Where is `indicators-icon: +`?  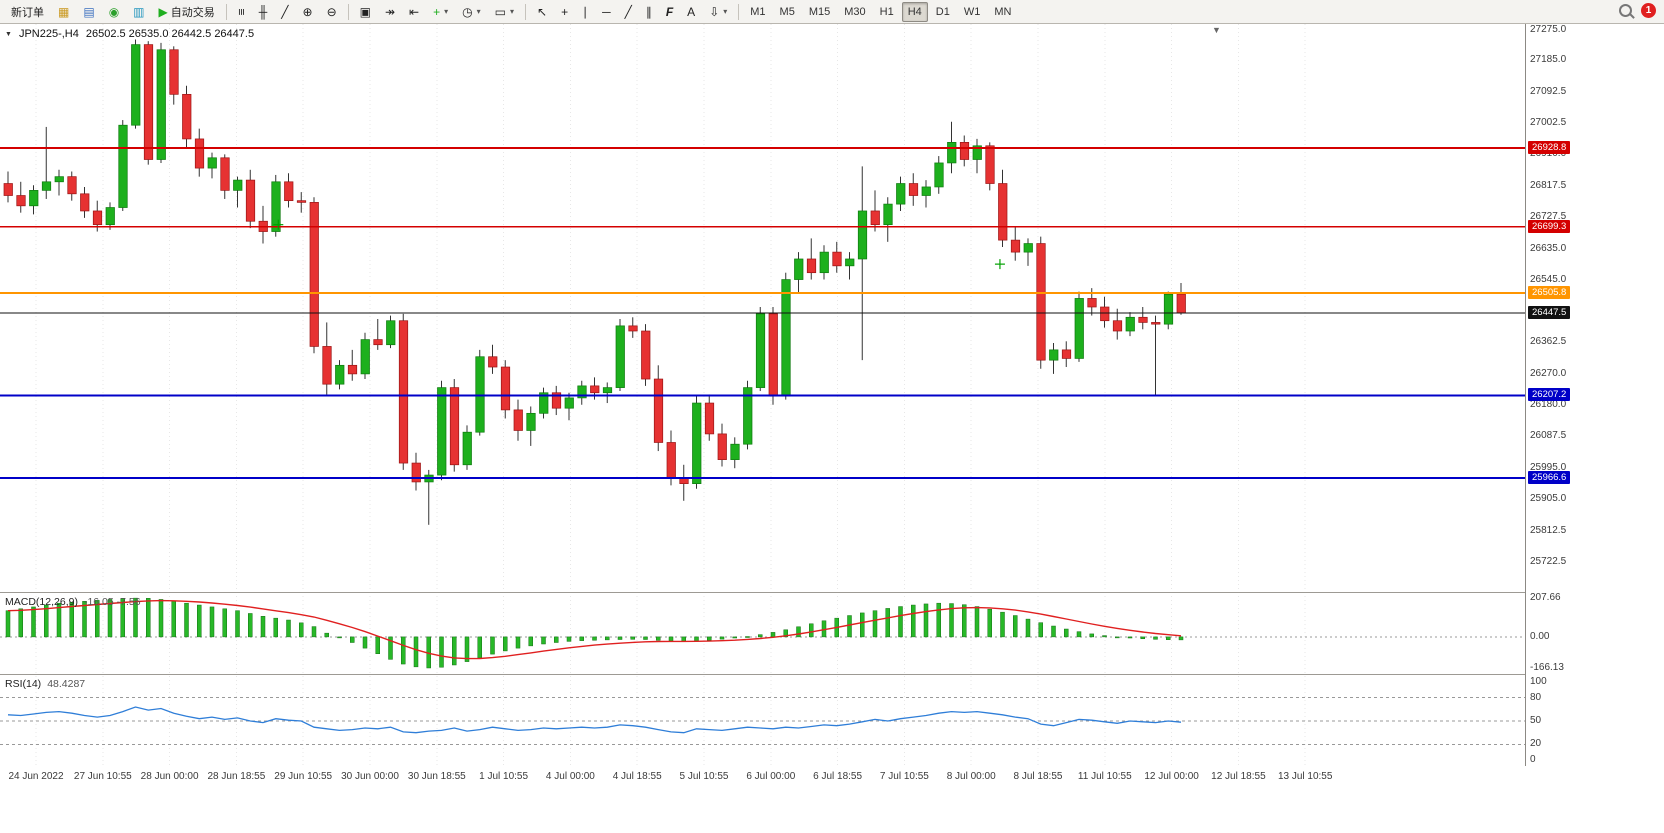
indicators-icon: + is located at coordinates (437, 11).